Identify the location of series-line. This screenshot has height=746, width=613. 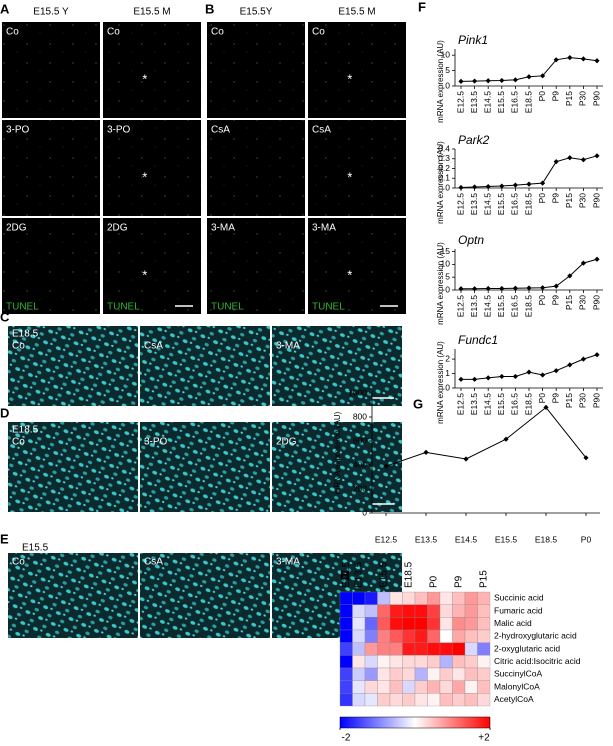
(486, 436).